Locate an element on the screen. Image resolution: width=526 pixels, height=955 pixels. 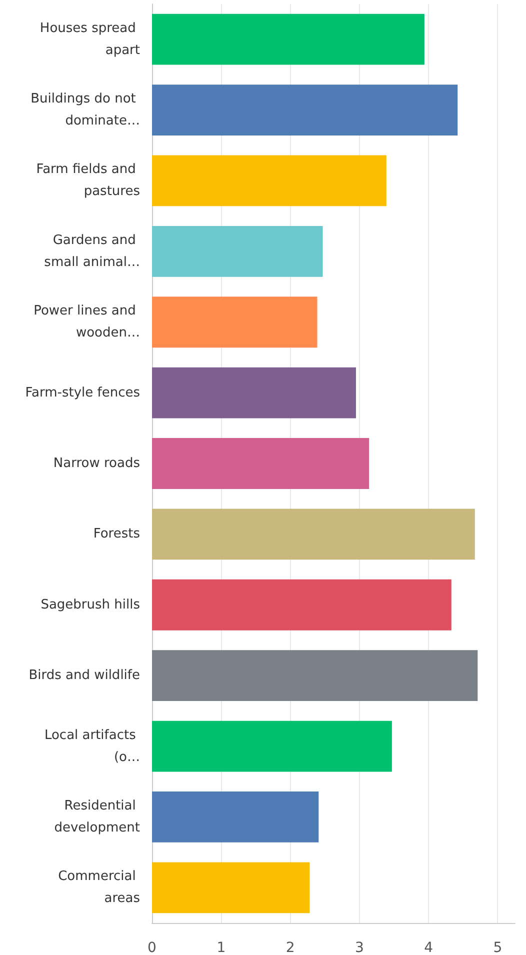
x-tick-label: 5 is located at coordinates (497, 947).